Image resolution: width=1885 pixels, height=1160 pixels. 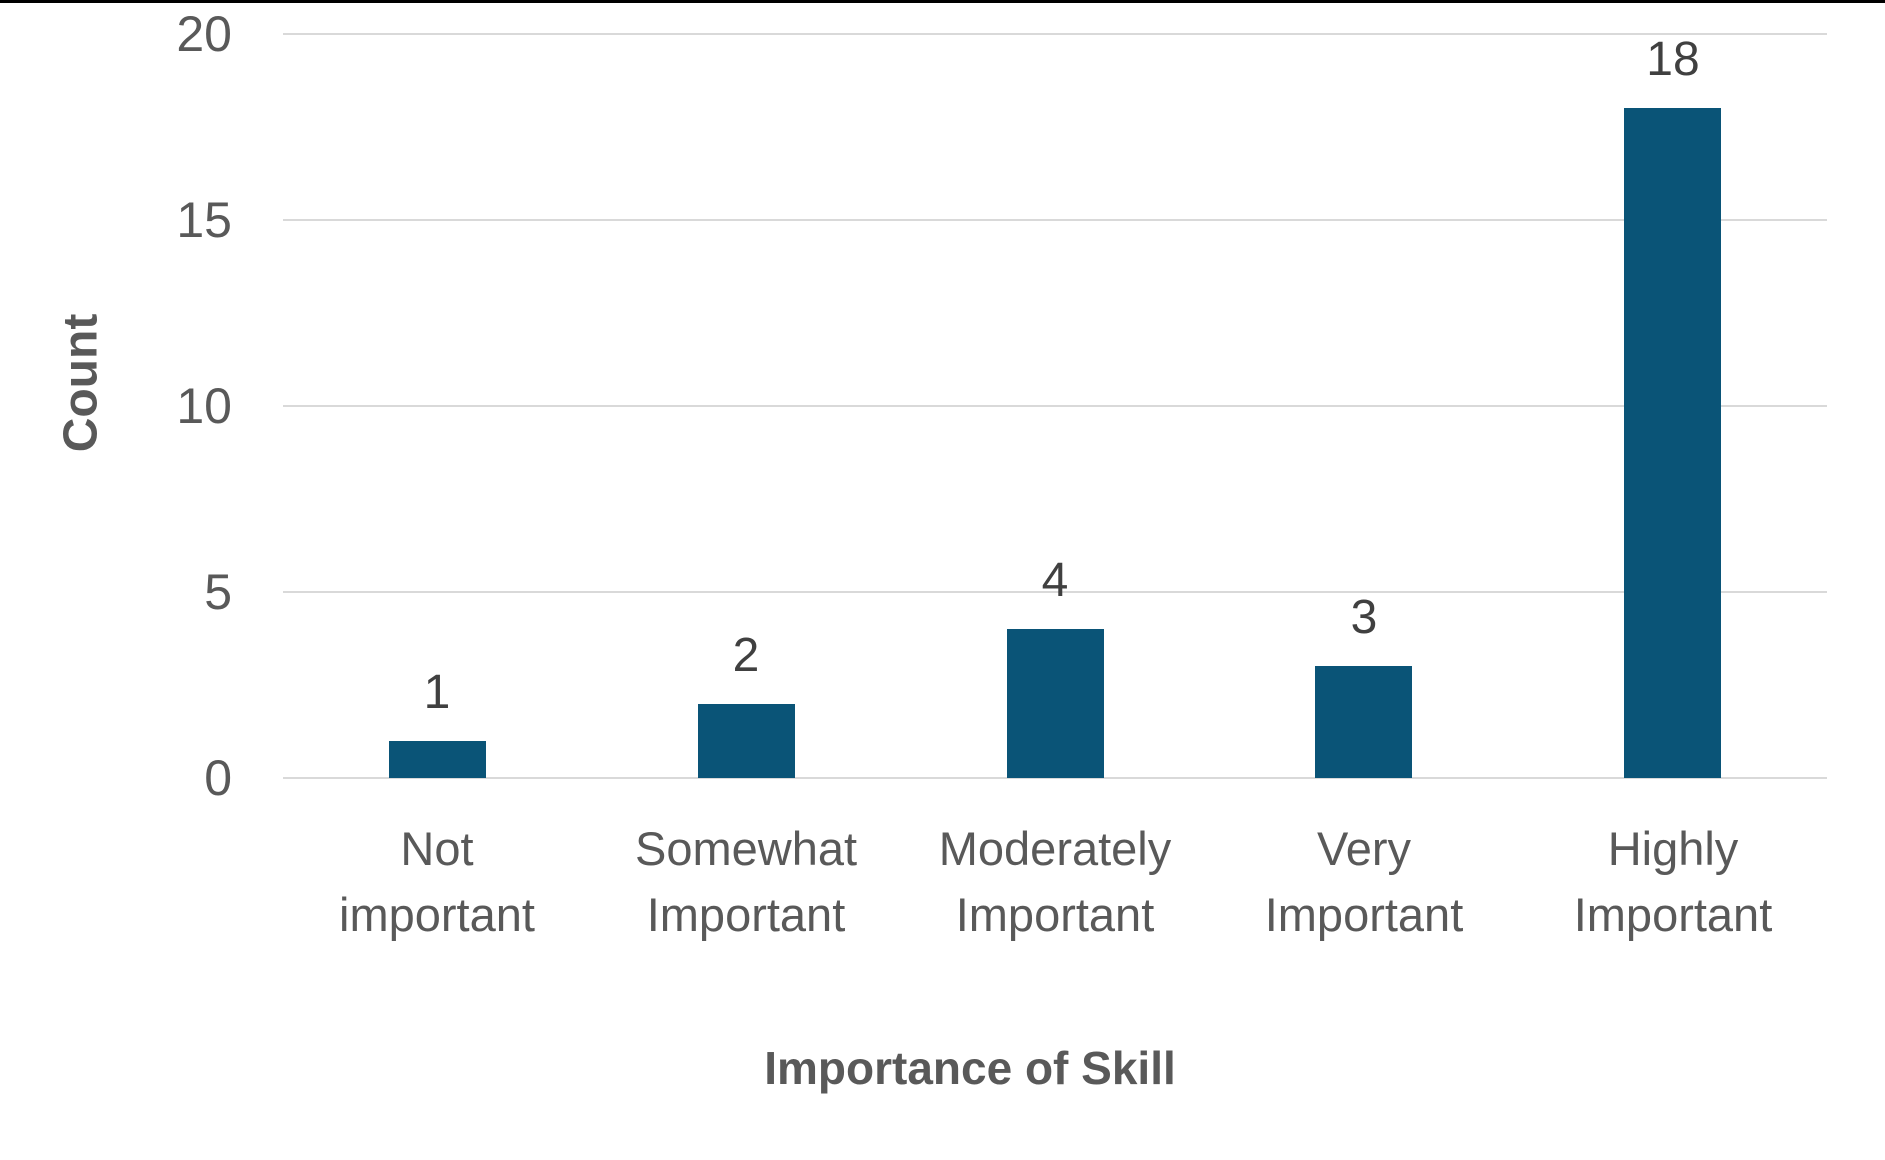 I want to click on x-category-label: Very Important, so click(x=1364, y=882).